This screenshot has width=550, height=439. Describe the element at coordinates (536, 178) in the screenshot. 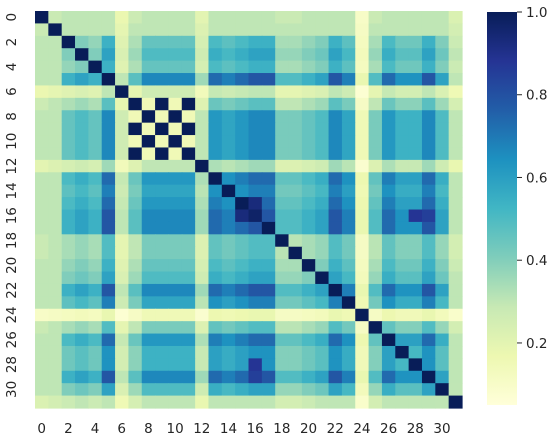

I see `colorbar-tick-label: 0.6` at that location.